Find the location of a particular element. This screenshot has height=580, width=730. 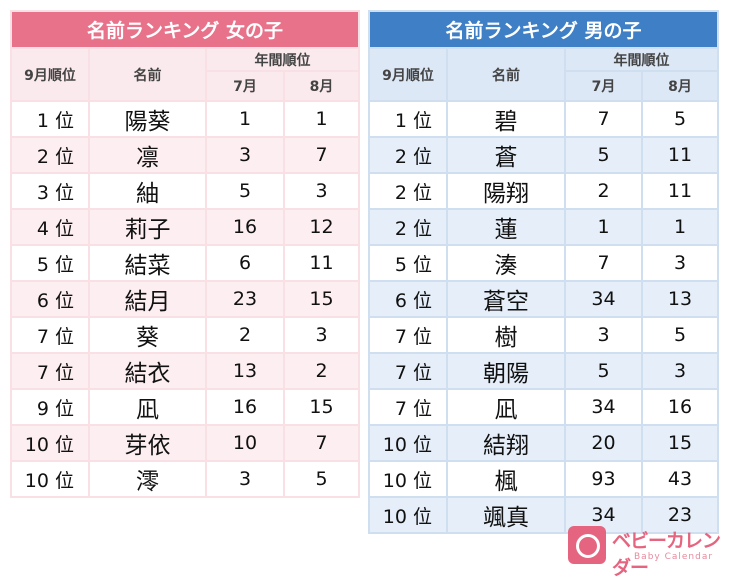

table-row: 1 位陽葵 1 1 is located at coordinates (185, 119).